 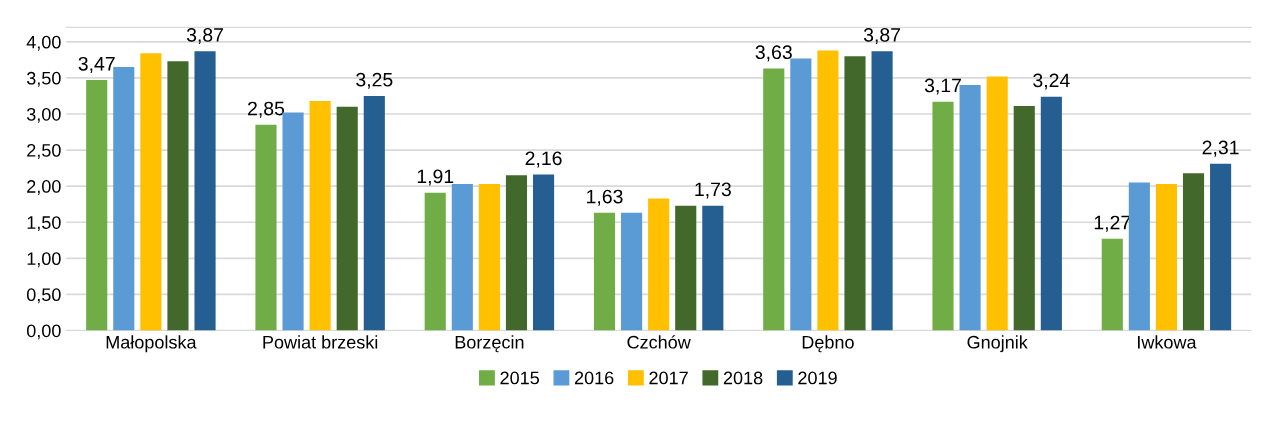 I want to click on data-label: 3,63, so click(x=773, y=53).